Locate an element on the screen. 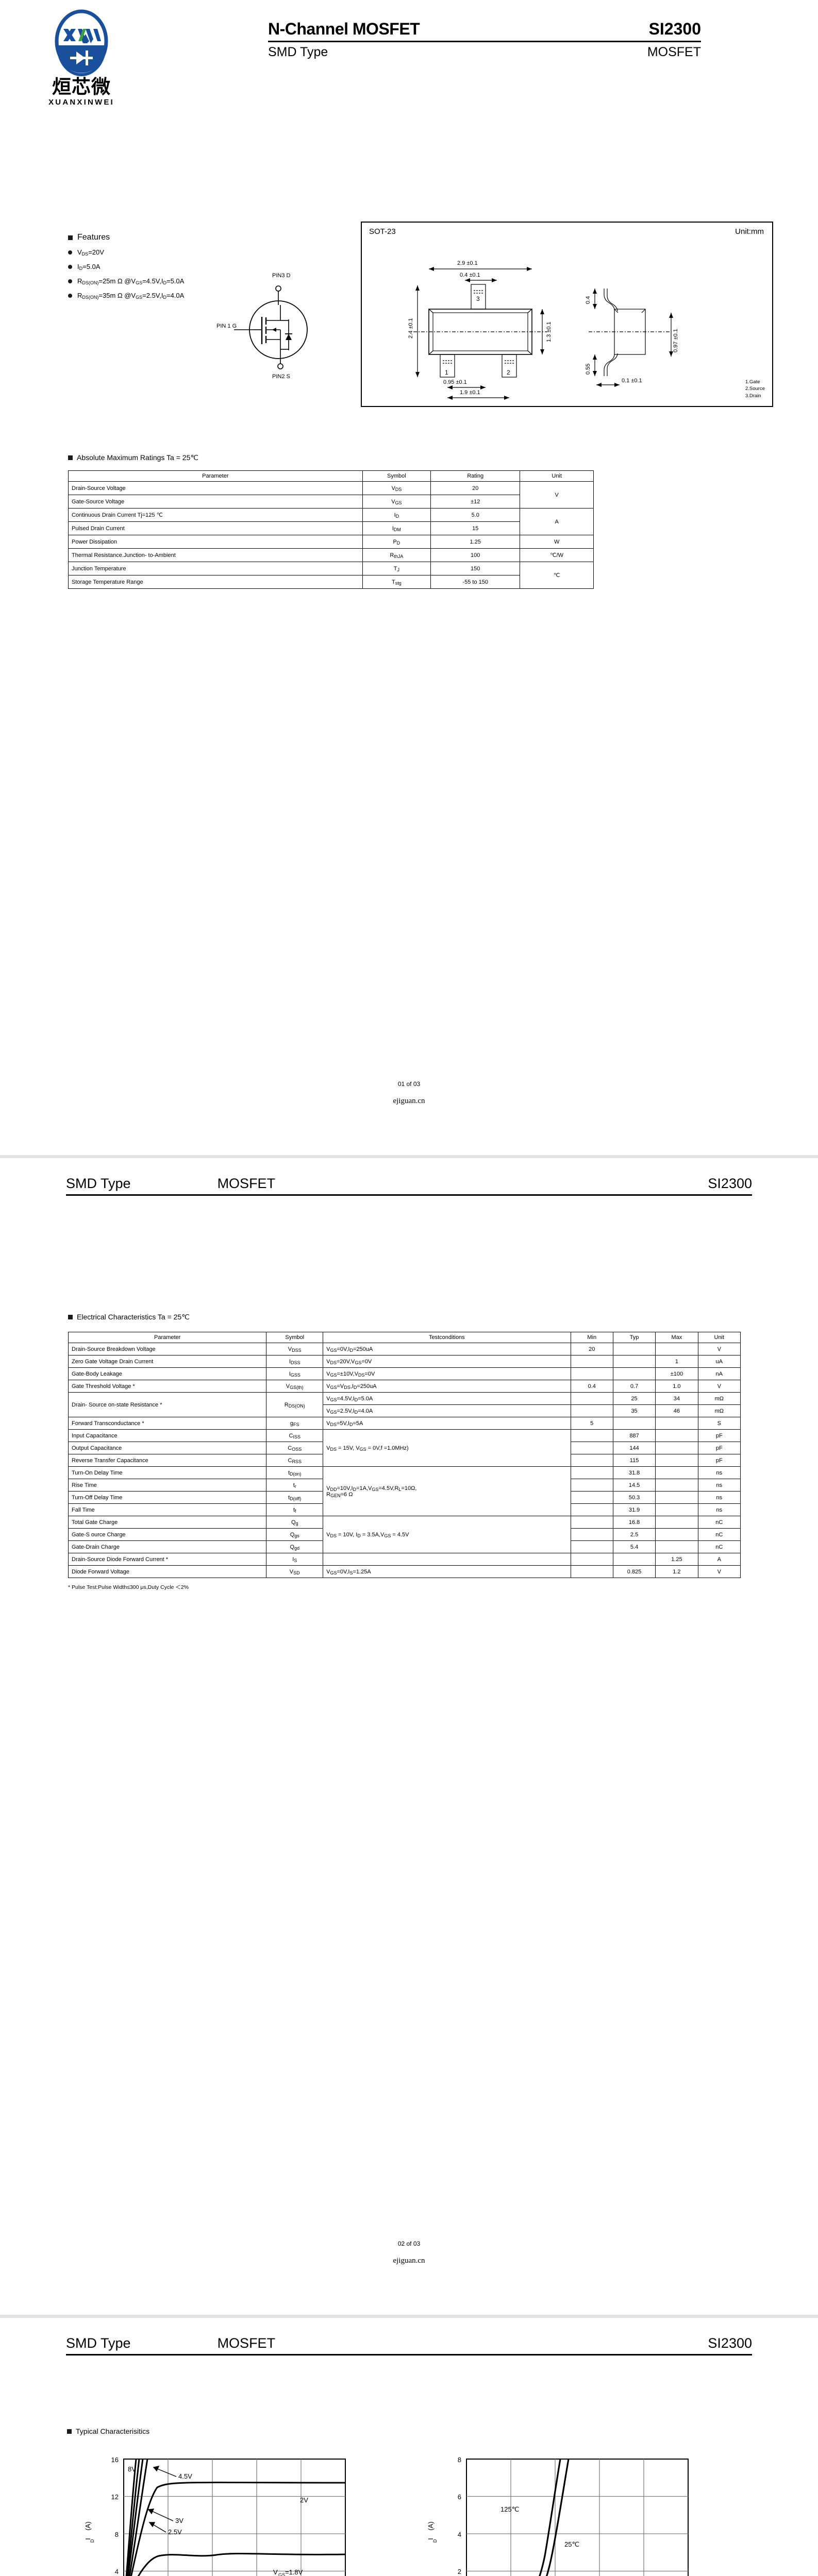 Image resolution: width=818 pixels, height=2576 pixels. svg-text: 3 is located at coordinates (478, 298).